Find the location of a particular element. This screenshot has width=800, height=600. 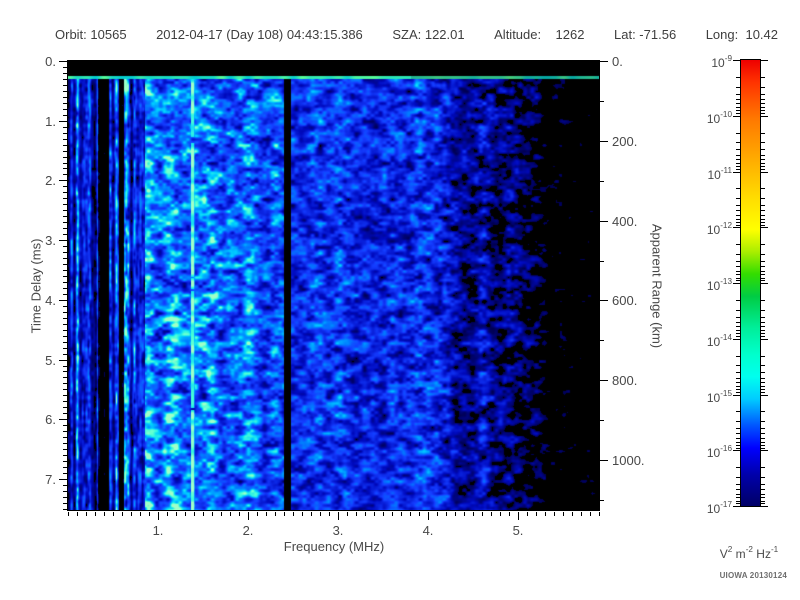

right-axis-title: Apparent Range (km) is located at coordinates (657, 286).